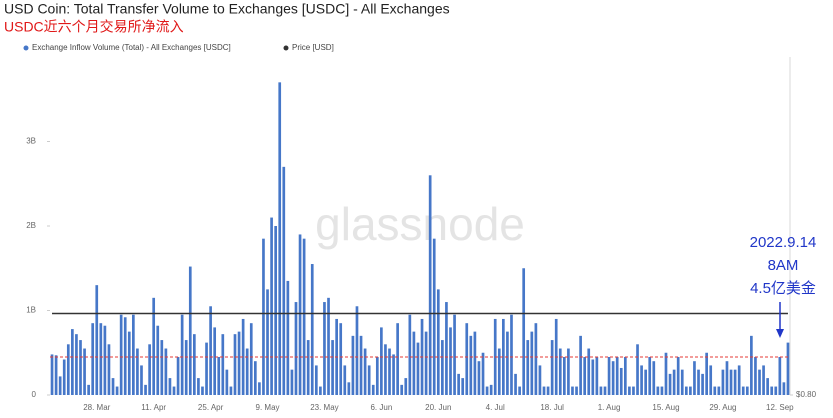 The width and height of the screenshot is (833, 418). What do you see at coordinates (783, 265) in the screenshot?
I see `annotation: 8AM` at bounding box center [783, 265].